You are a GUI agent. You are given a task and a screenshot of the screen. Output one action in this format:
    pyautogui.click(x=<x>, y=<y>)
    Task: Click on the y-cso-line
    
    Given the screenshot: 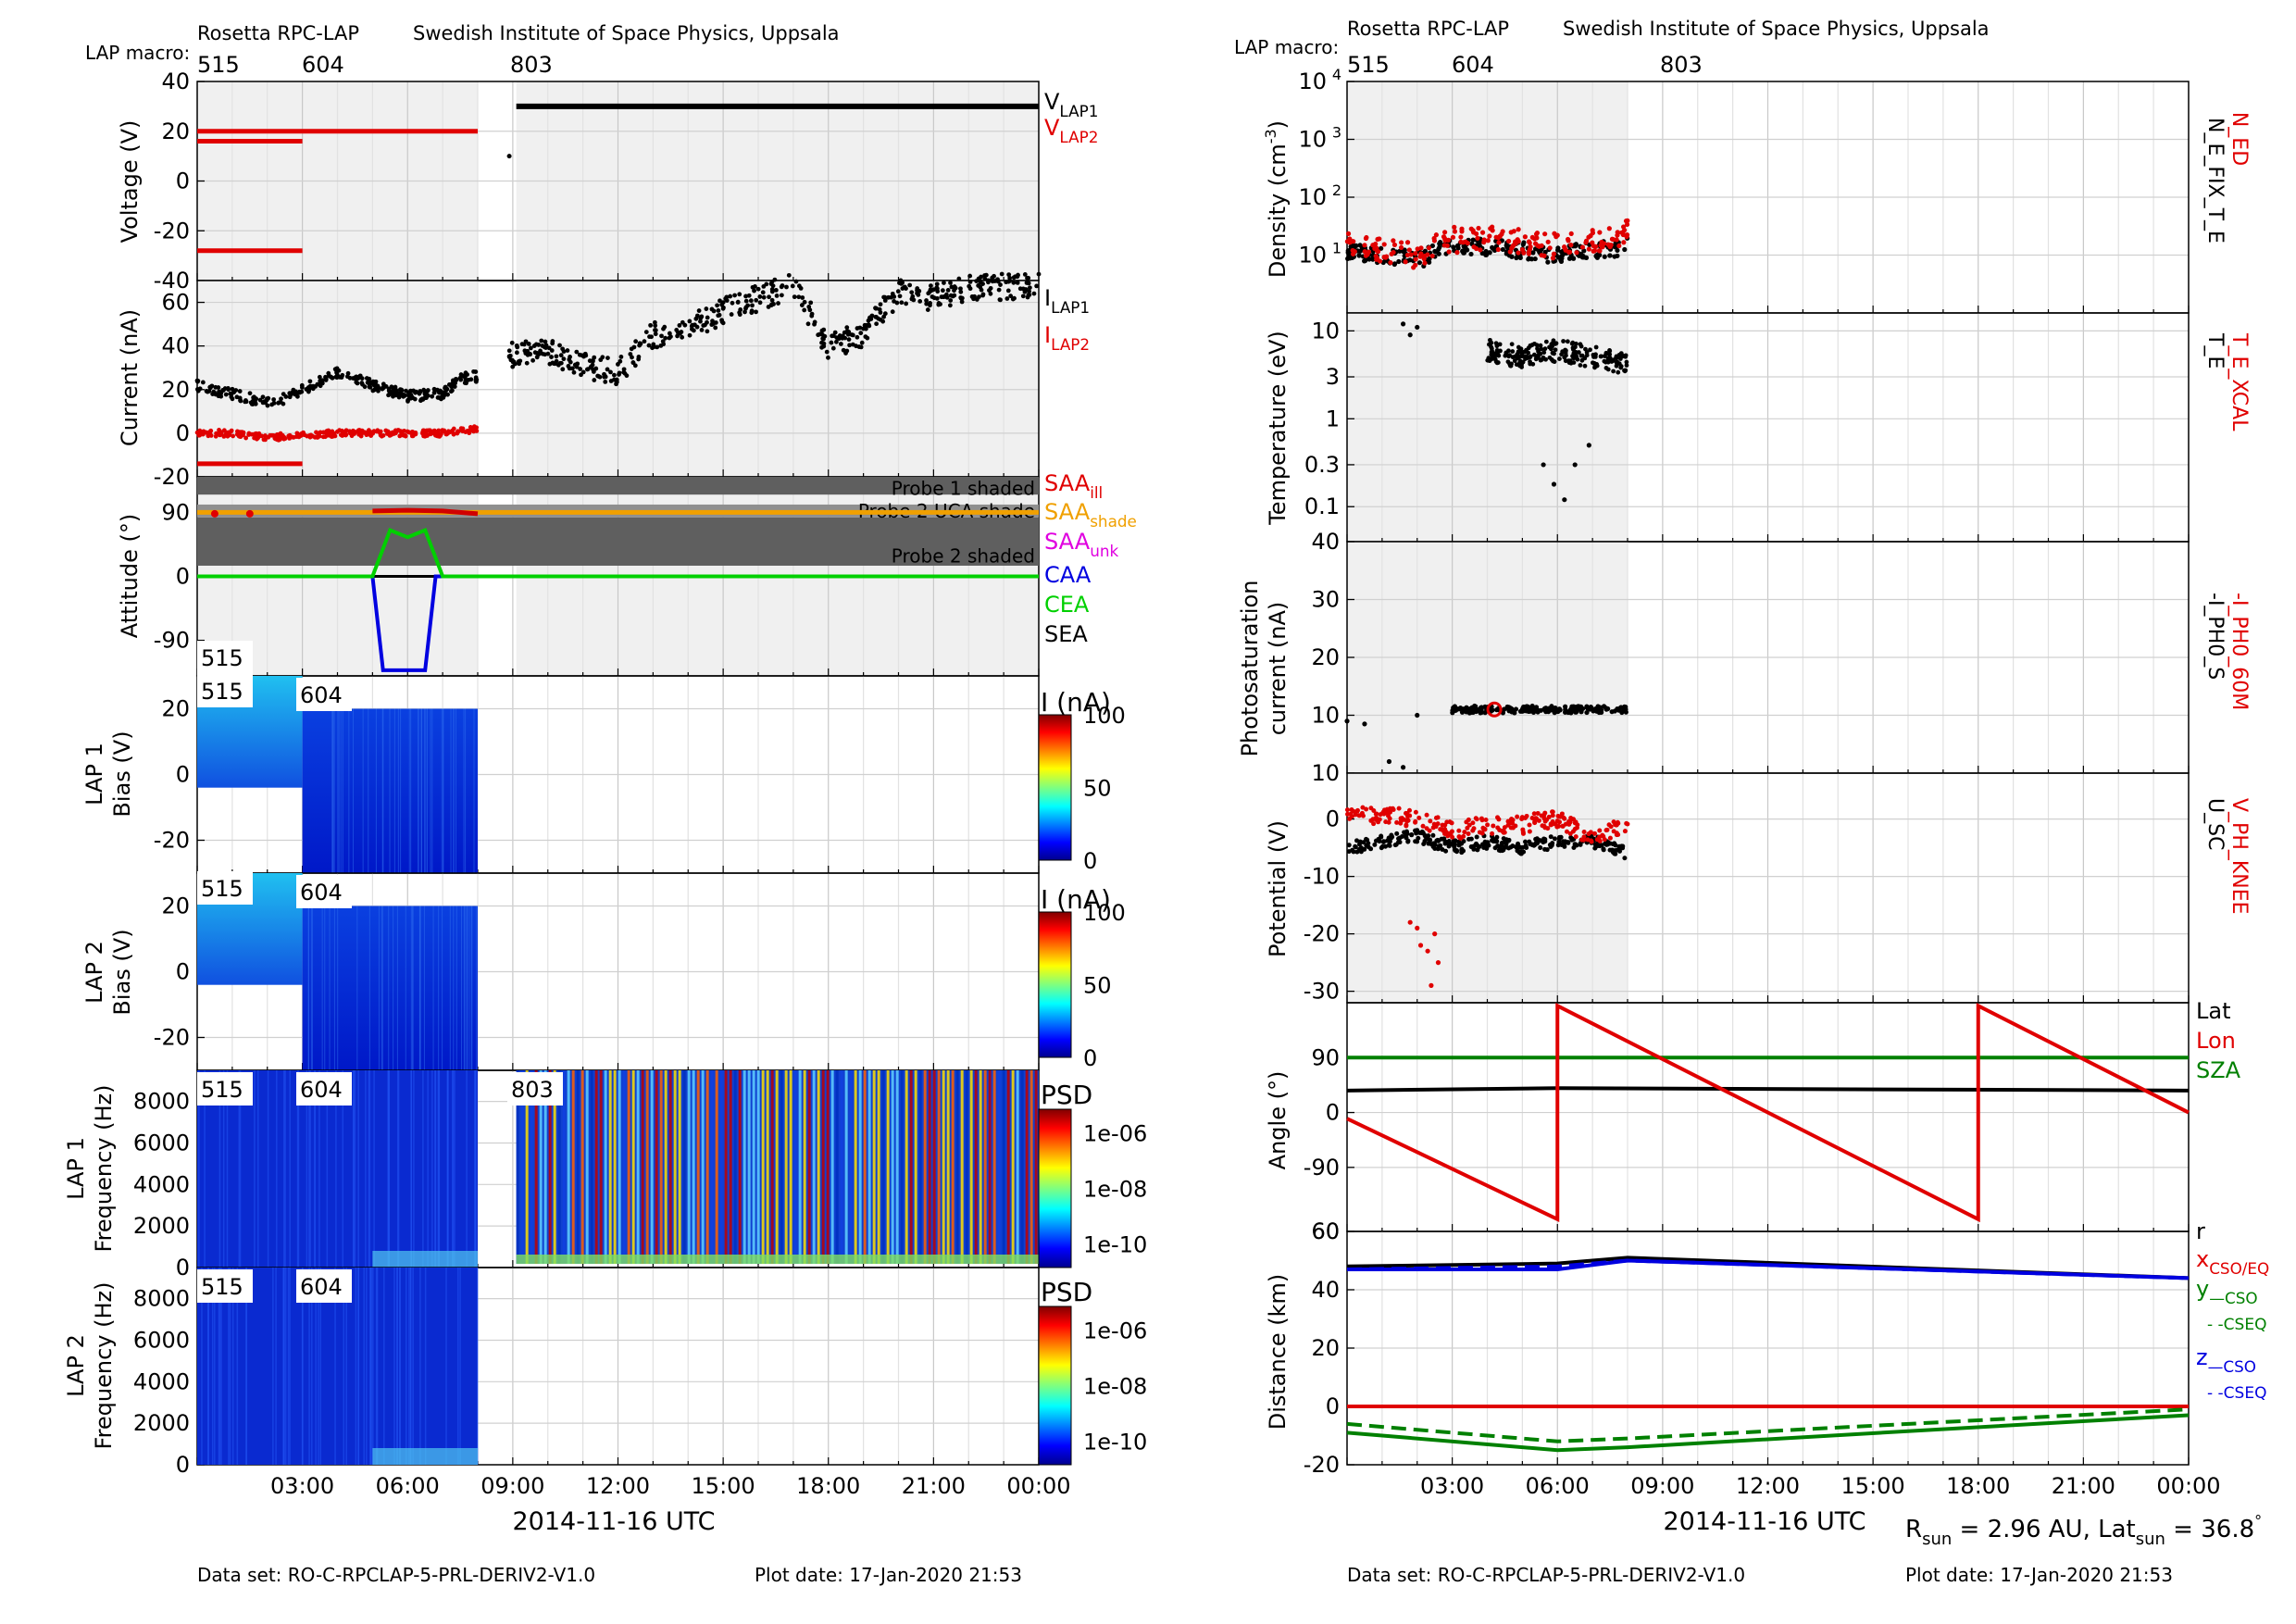 What is the action you would take?
    pyautogui.click(x=1768, y=1433)
    